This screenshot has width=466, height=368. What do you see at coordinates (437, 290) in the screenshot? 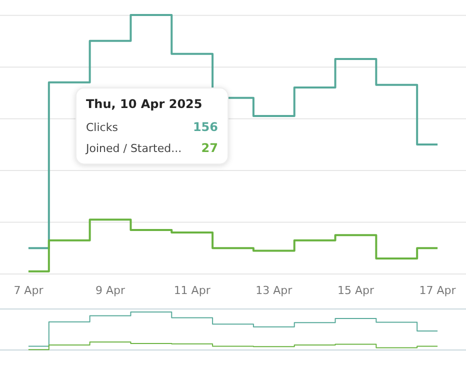
I see `x-tick-label: 17 Apr` at bounding box center [437, 290].